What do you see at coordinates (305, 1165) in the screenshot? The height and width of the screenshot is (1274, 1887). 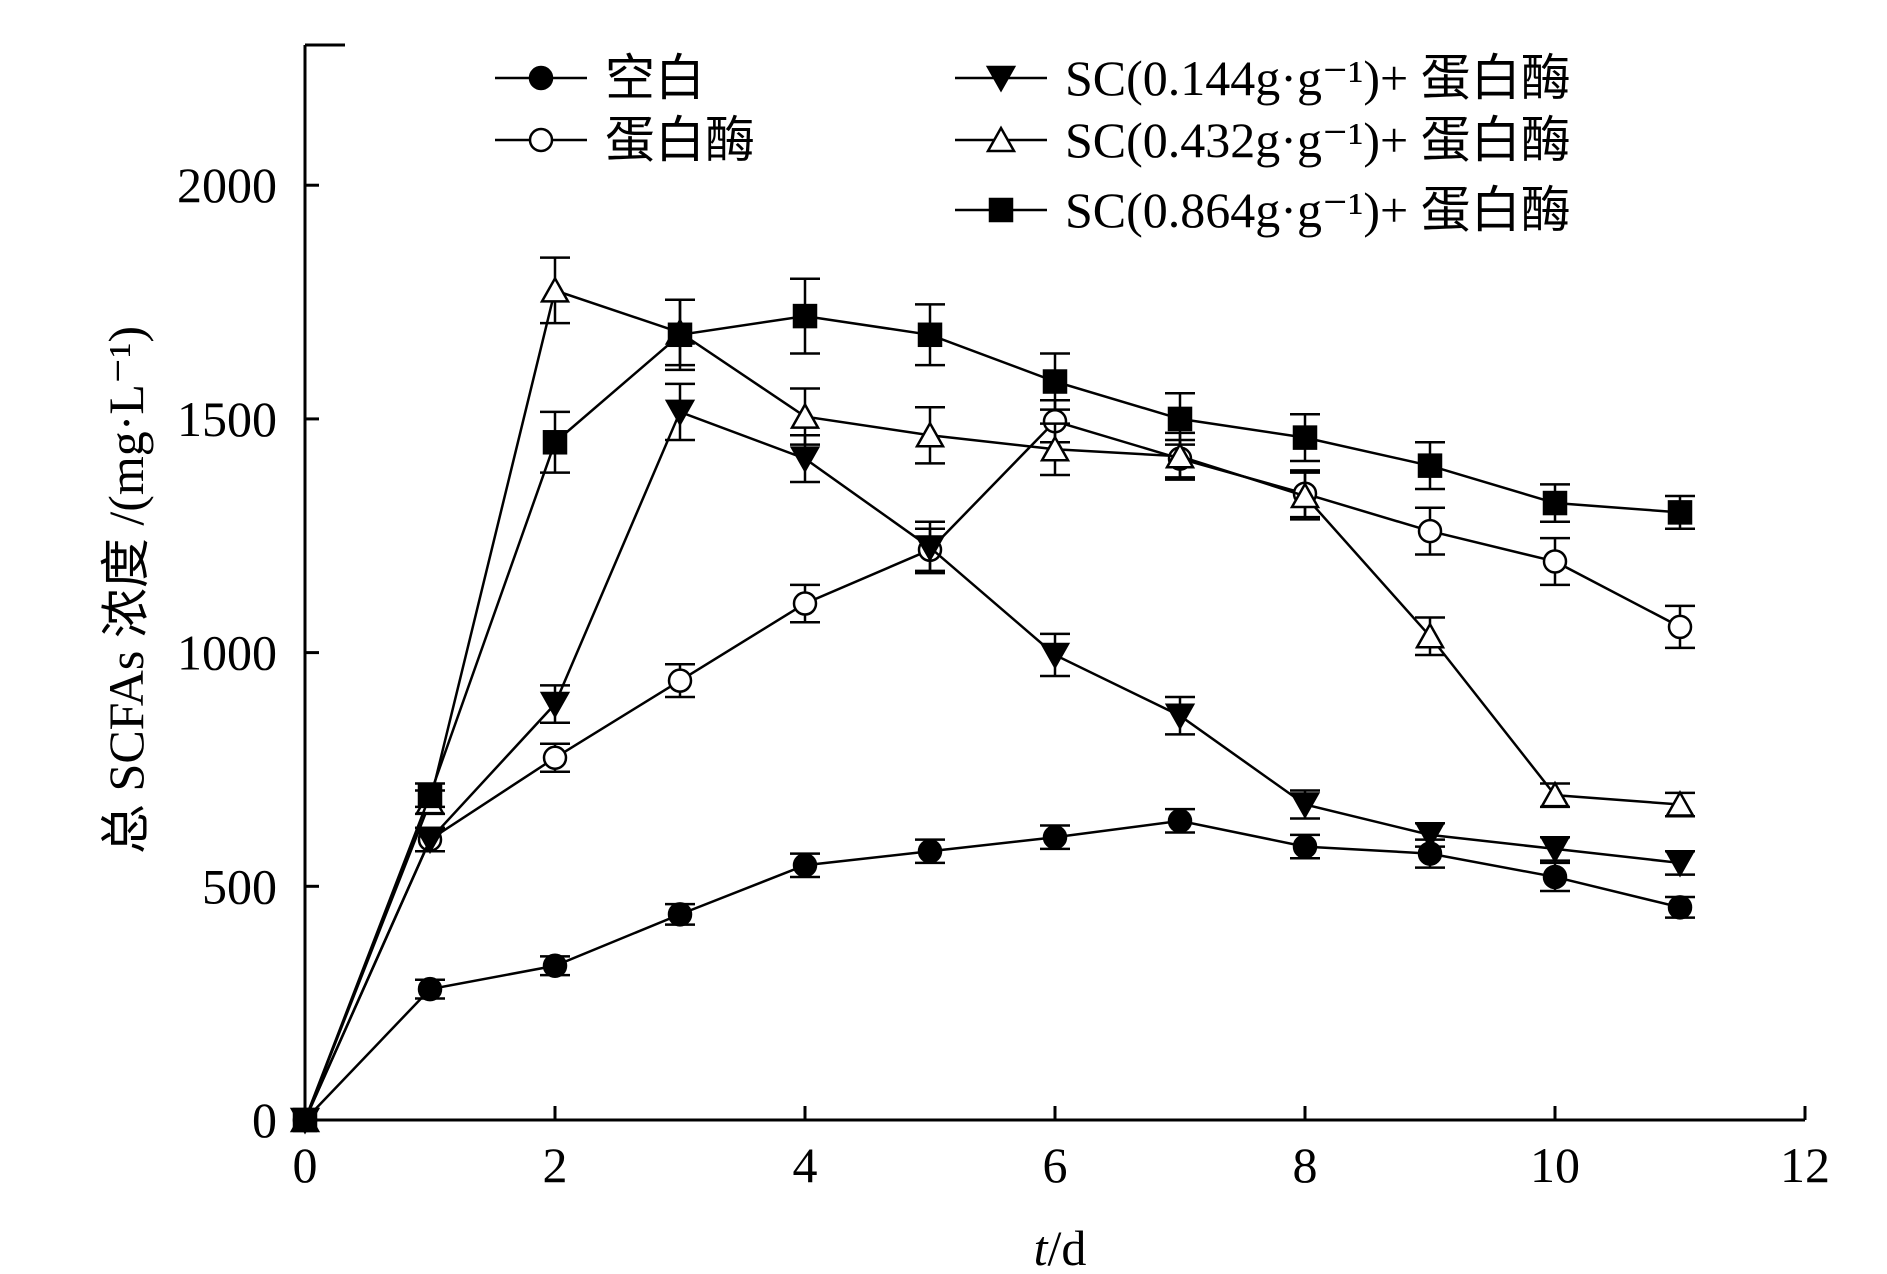 I see `x-tick-label: 0` at bounding box center [305, 1165].